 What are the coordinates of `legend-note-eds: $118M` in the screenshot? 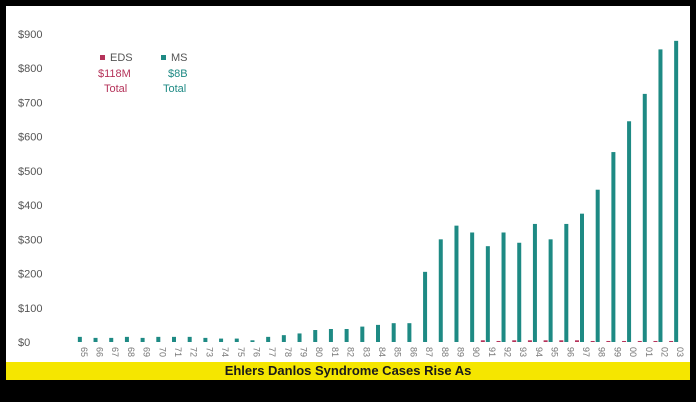 It's located at (114, 74).